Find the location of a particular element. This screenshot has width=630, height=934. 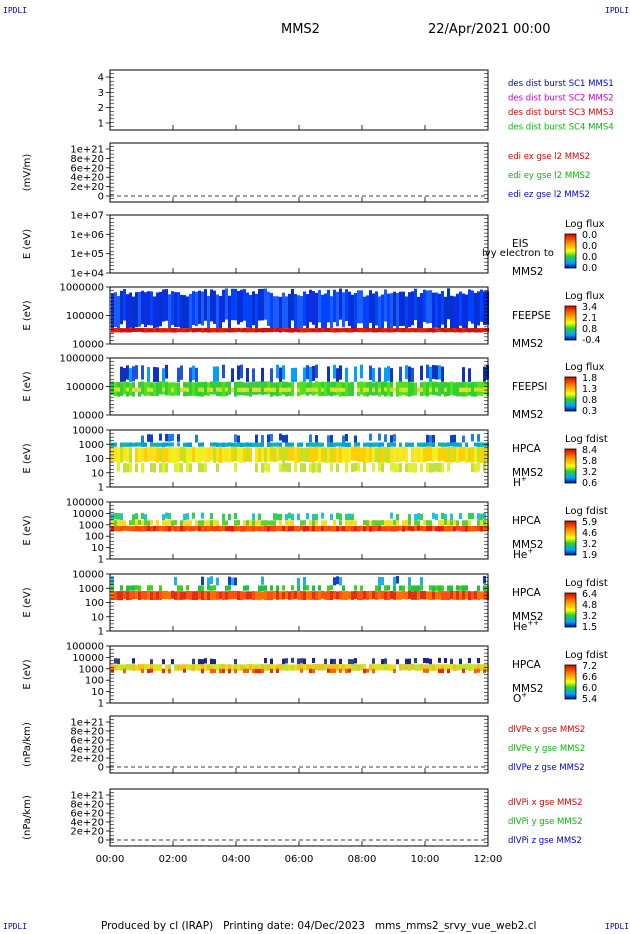

y-tick-label: 1000 is located at coordinates (91, 589).